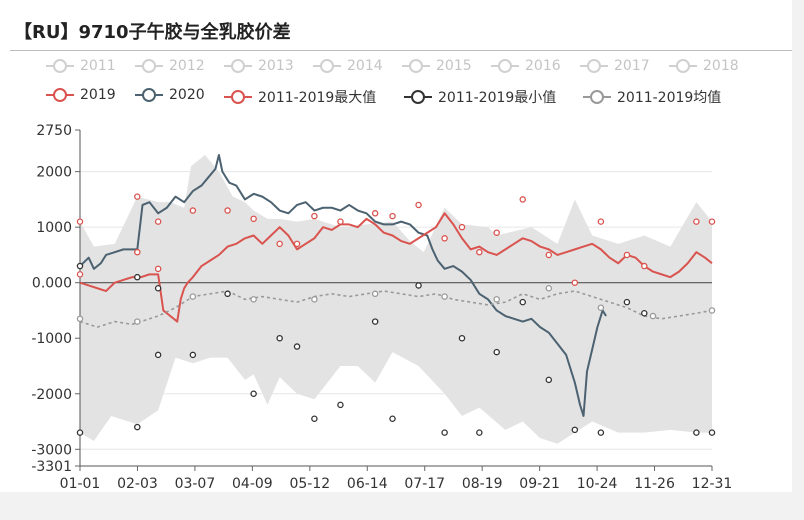 The image size is (804, 520). I want to click on y-tick-label: 2000, so click(54, 173).